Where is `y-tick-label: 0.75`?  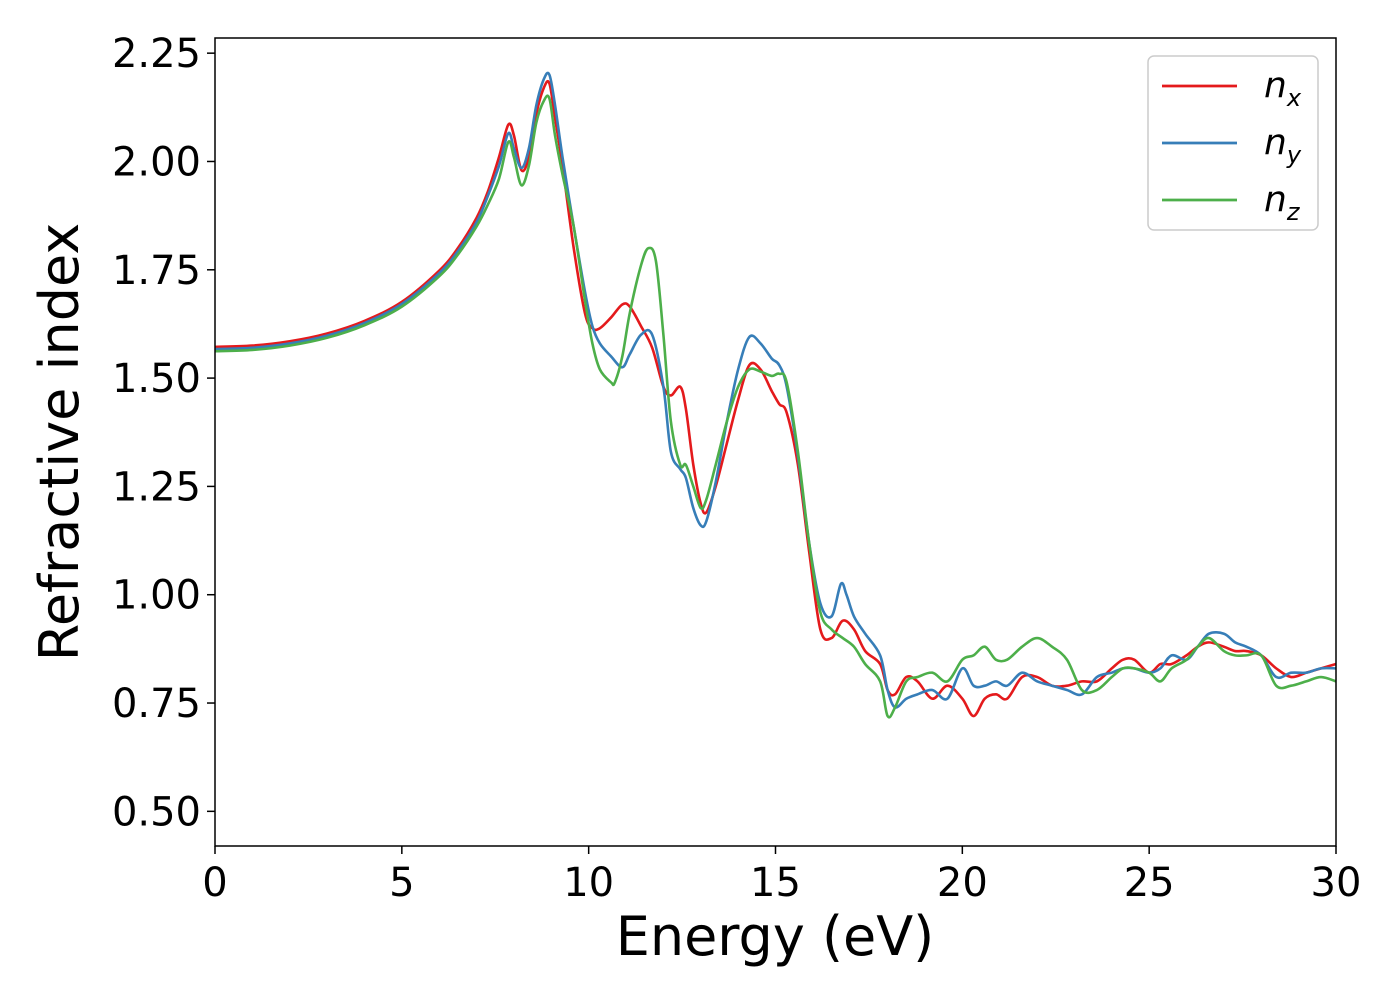 y-tick-label: 0.75 is located at coordinates (156, 704).